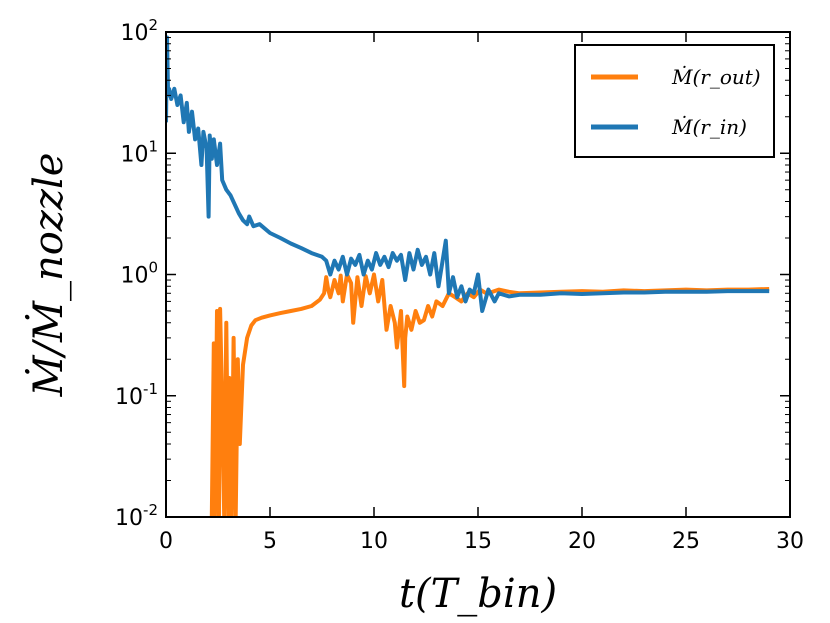  I want to click on y-tick-label: 10², so click(139, 31).